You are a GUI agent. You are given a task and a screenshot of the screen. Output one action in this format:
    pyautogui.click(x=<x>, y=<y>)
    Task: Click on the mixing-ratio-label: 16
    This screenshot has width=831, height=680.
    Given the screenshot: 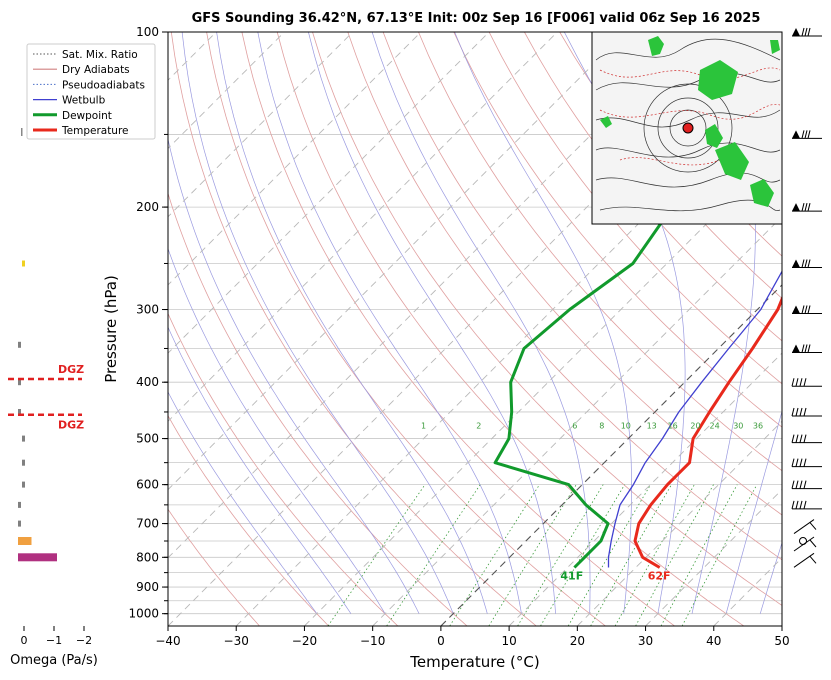 What is the action you would take?
    pyautogui.click(x=673, y=425)
    